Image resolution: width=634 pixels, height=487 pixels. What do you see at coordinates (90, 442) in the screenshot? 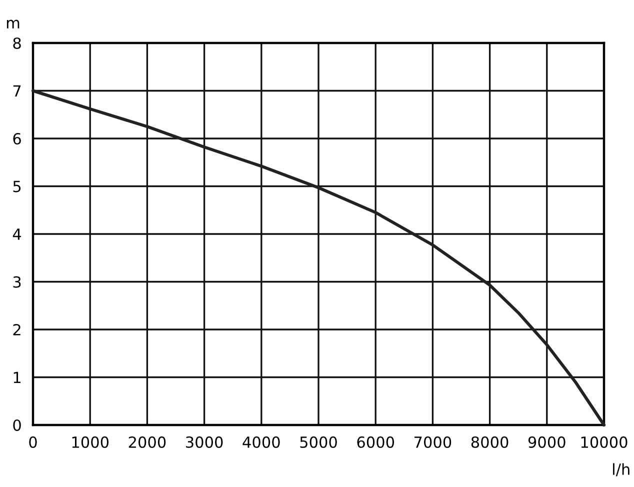
I see `x-tick-label: 1000` at bounding box center [90, 442].